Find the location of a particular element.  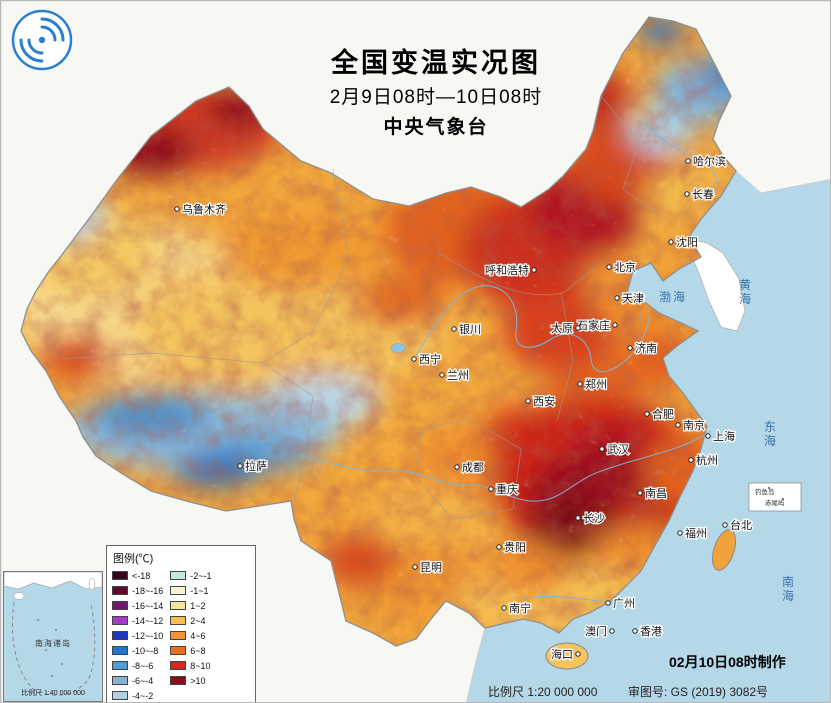

legend-label: -8~-6 is located at coordinates (143, 665).